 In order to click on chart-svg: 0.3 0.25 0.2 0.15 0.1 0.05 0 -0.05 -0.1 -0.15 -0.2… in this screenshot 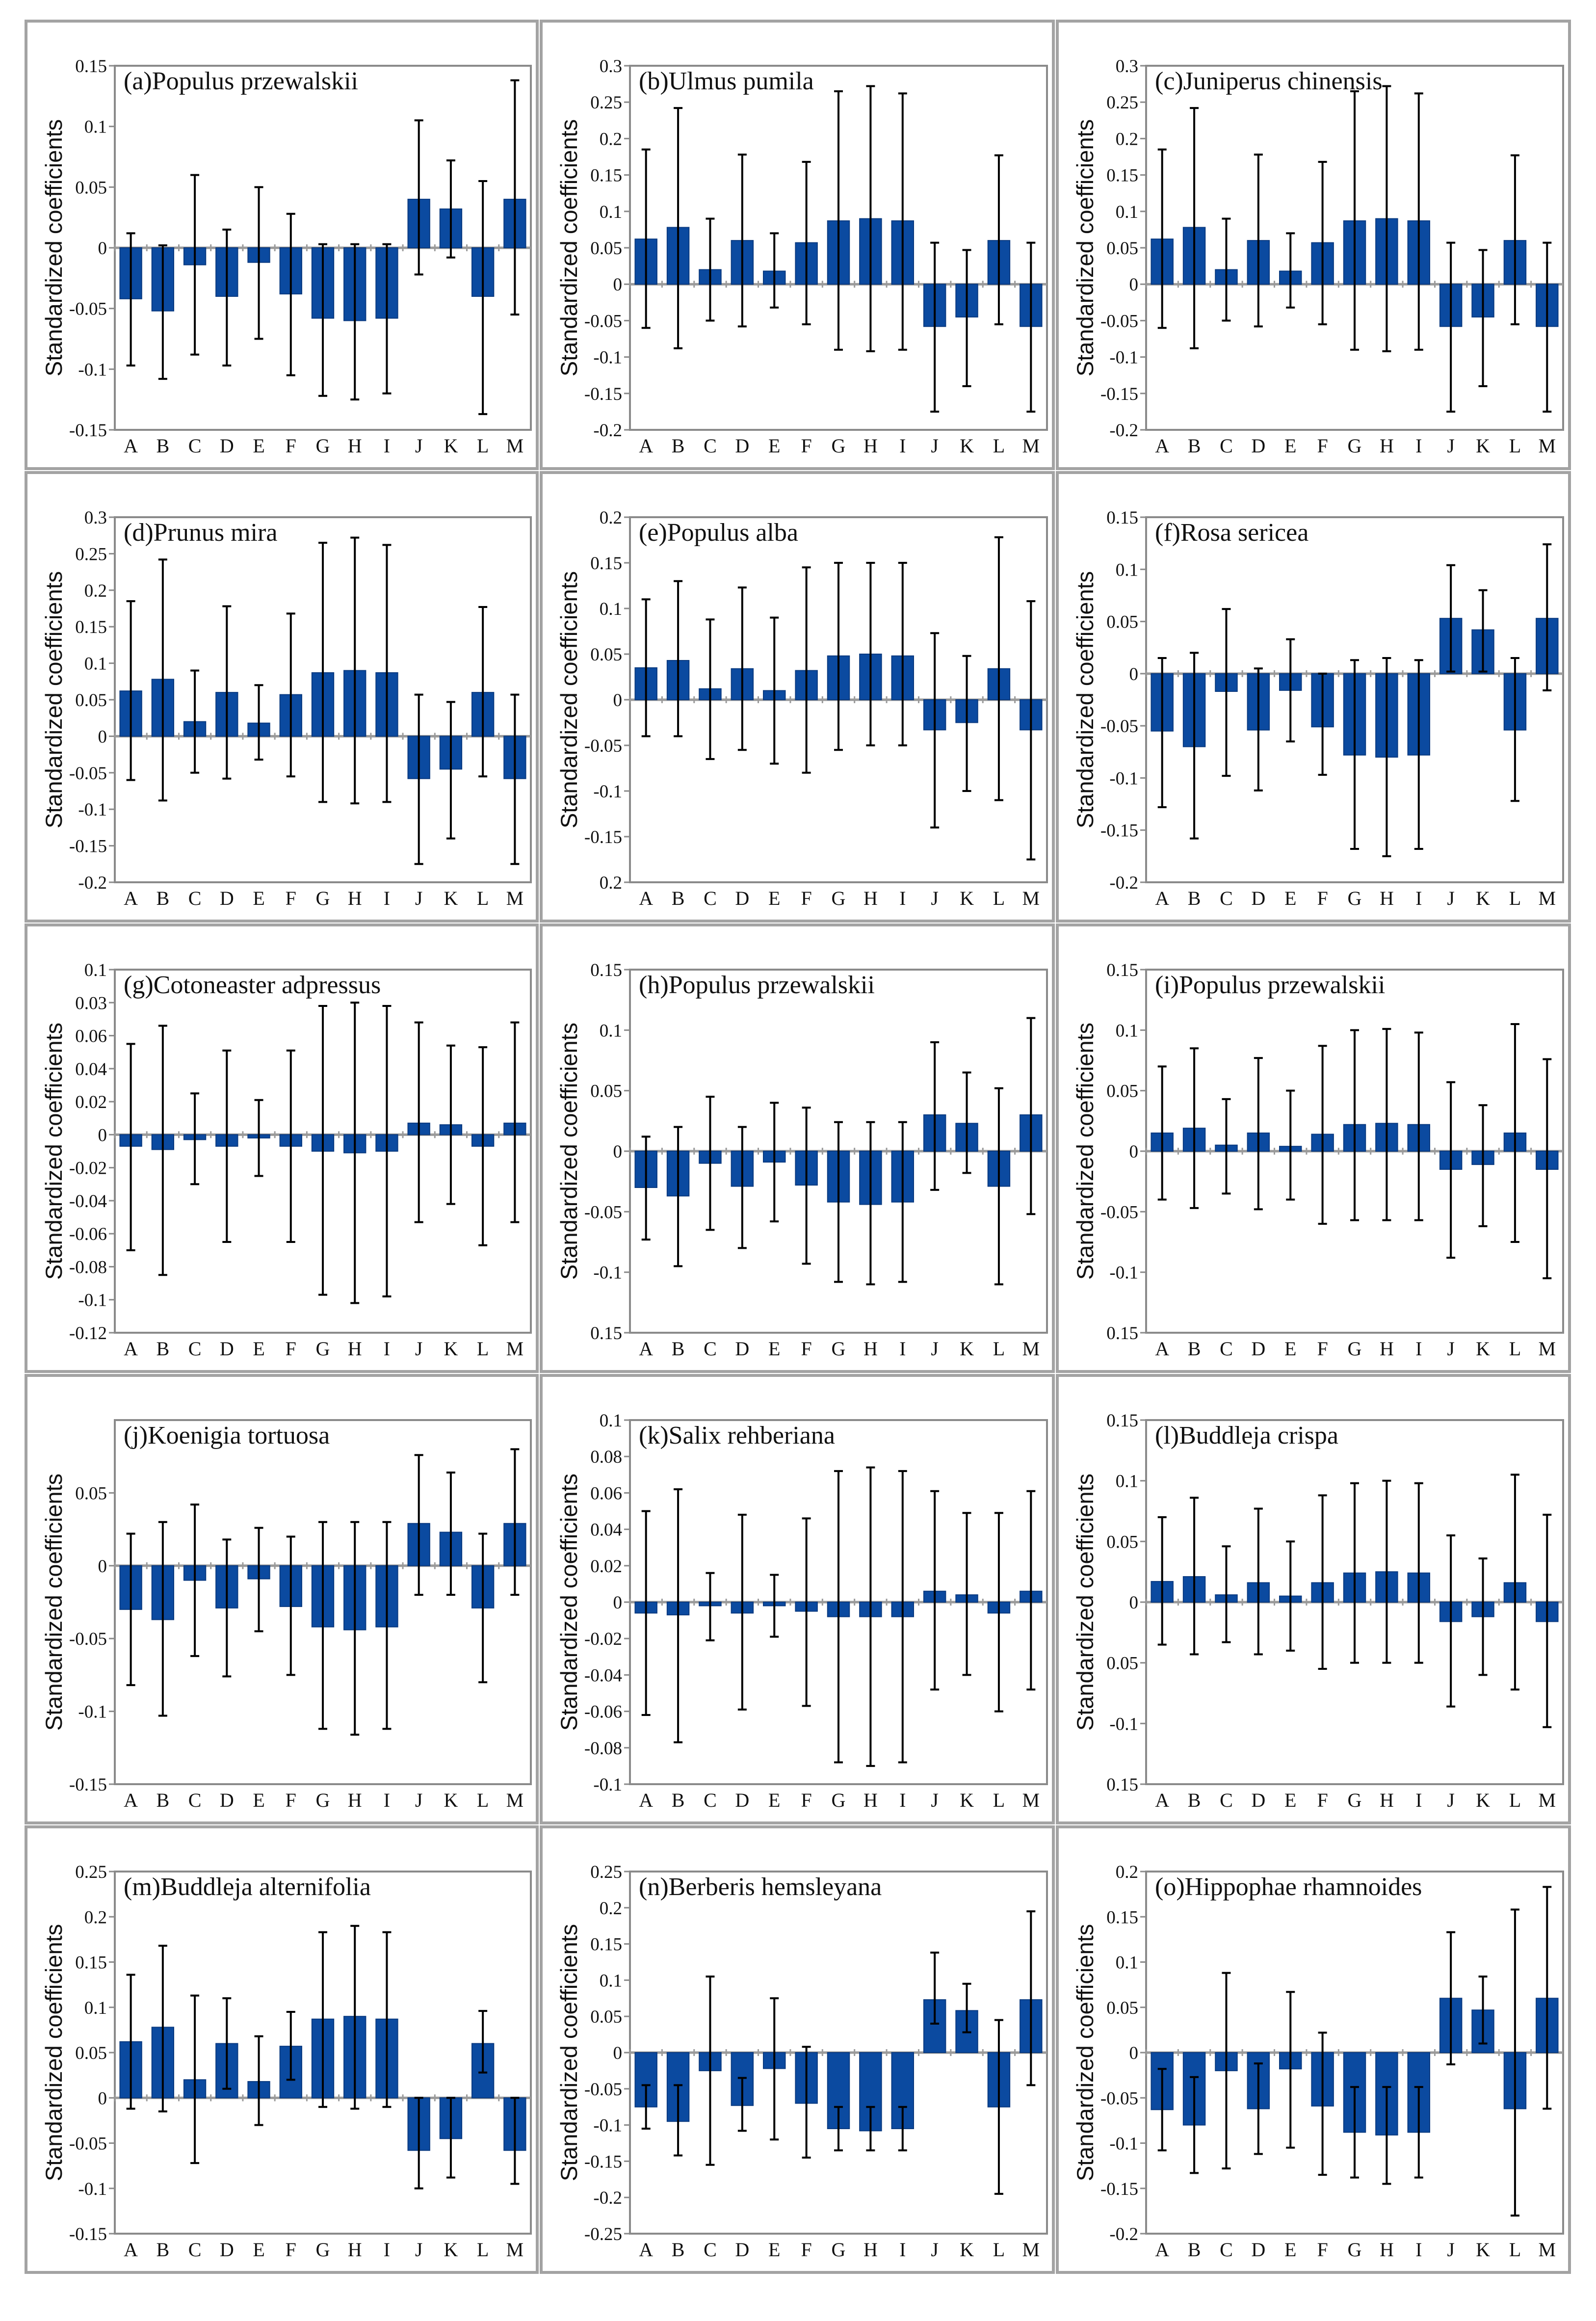, I will do `click(802, 256)`.